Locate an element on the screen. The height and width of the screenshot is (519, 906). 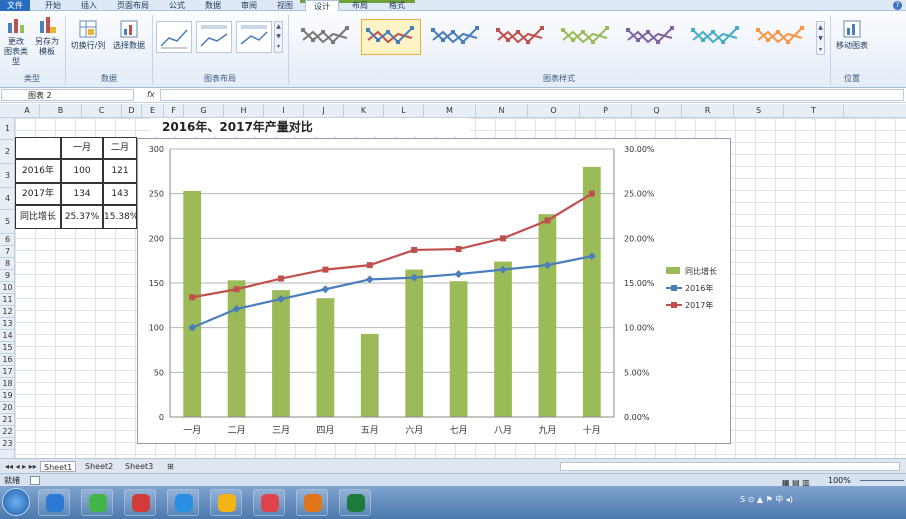
row-header: 19 is located at coordinates (7, 396).